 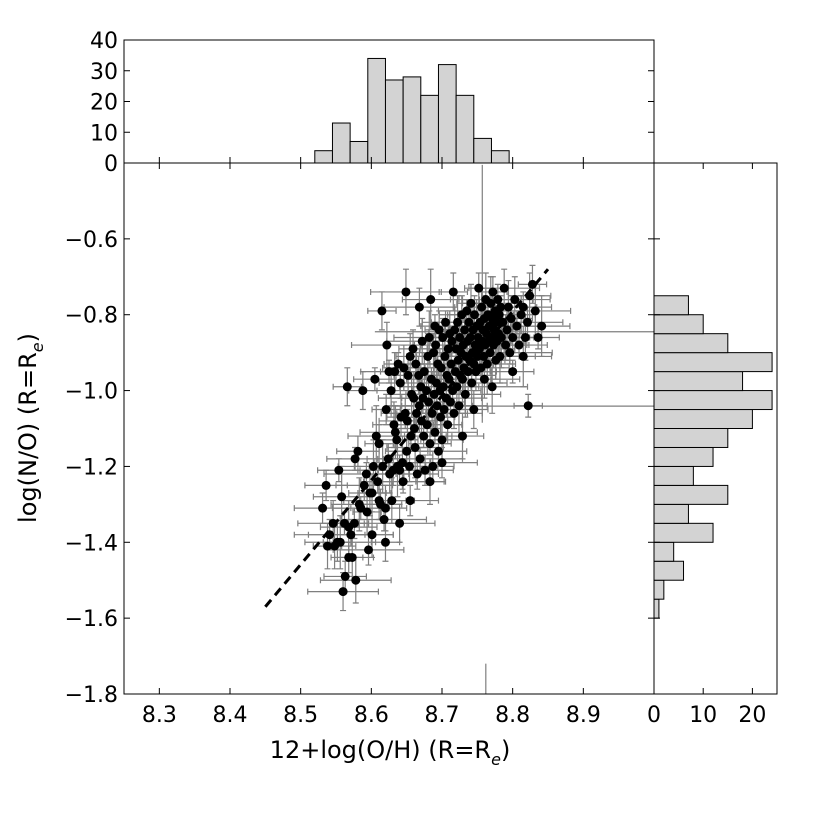 I want to click on right-histogram-panel: 0 10 20, so click(x=712, y=445).